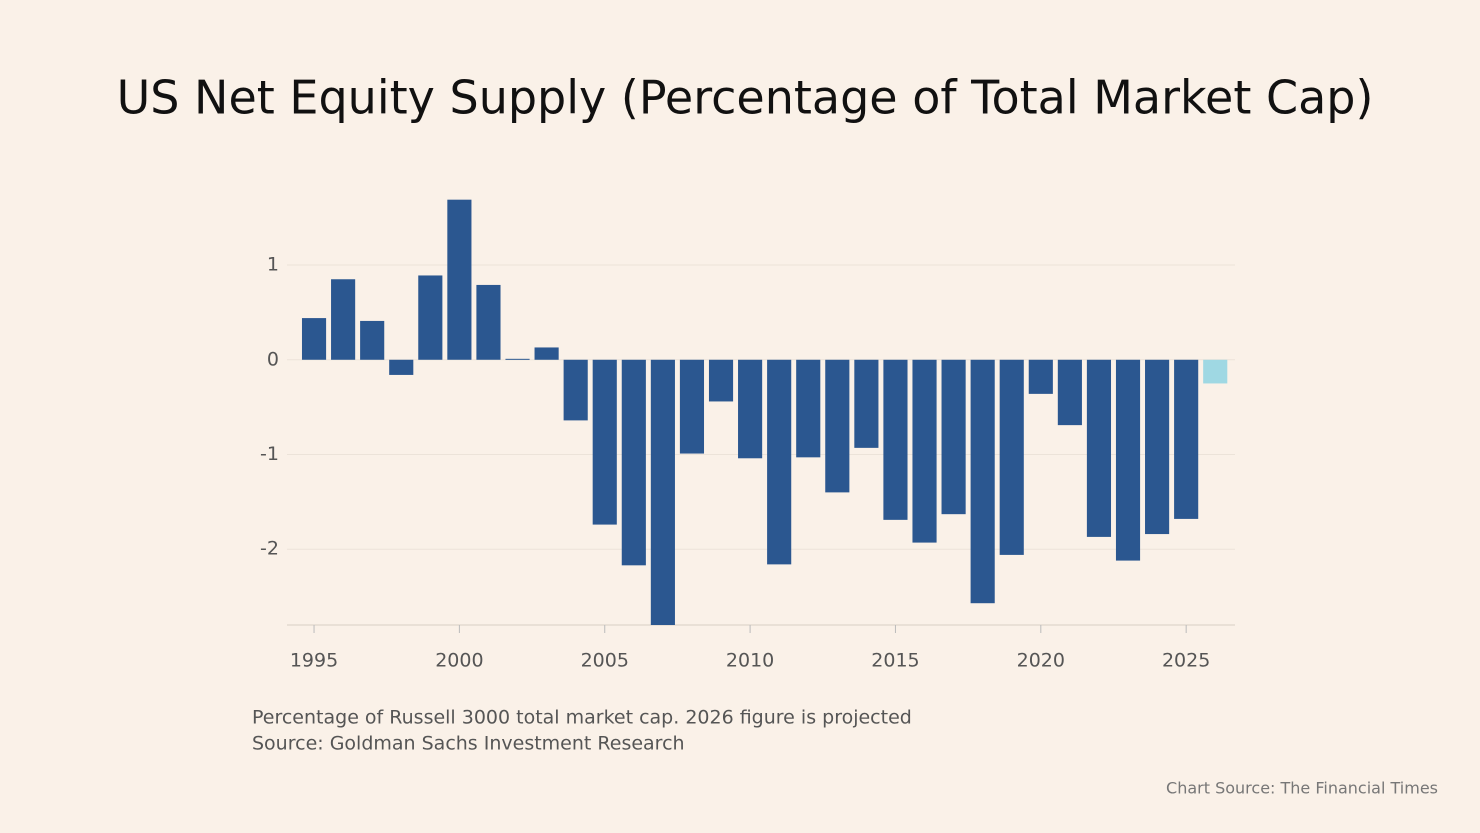 The width and height of the screenshot is (1480, 833). I want to click on x-tick-label: 1995, so click(314, 661).